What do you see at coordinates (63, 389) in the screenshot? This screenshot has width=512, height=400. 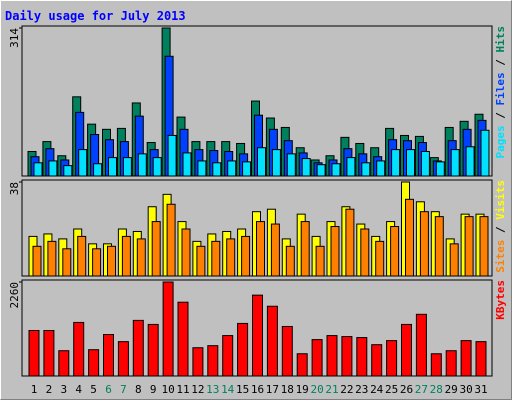 I see `x-tick-label: 3` at bounding box center [63, 389].